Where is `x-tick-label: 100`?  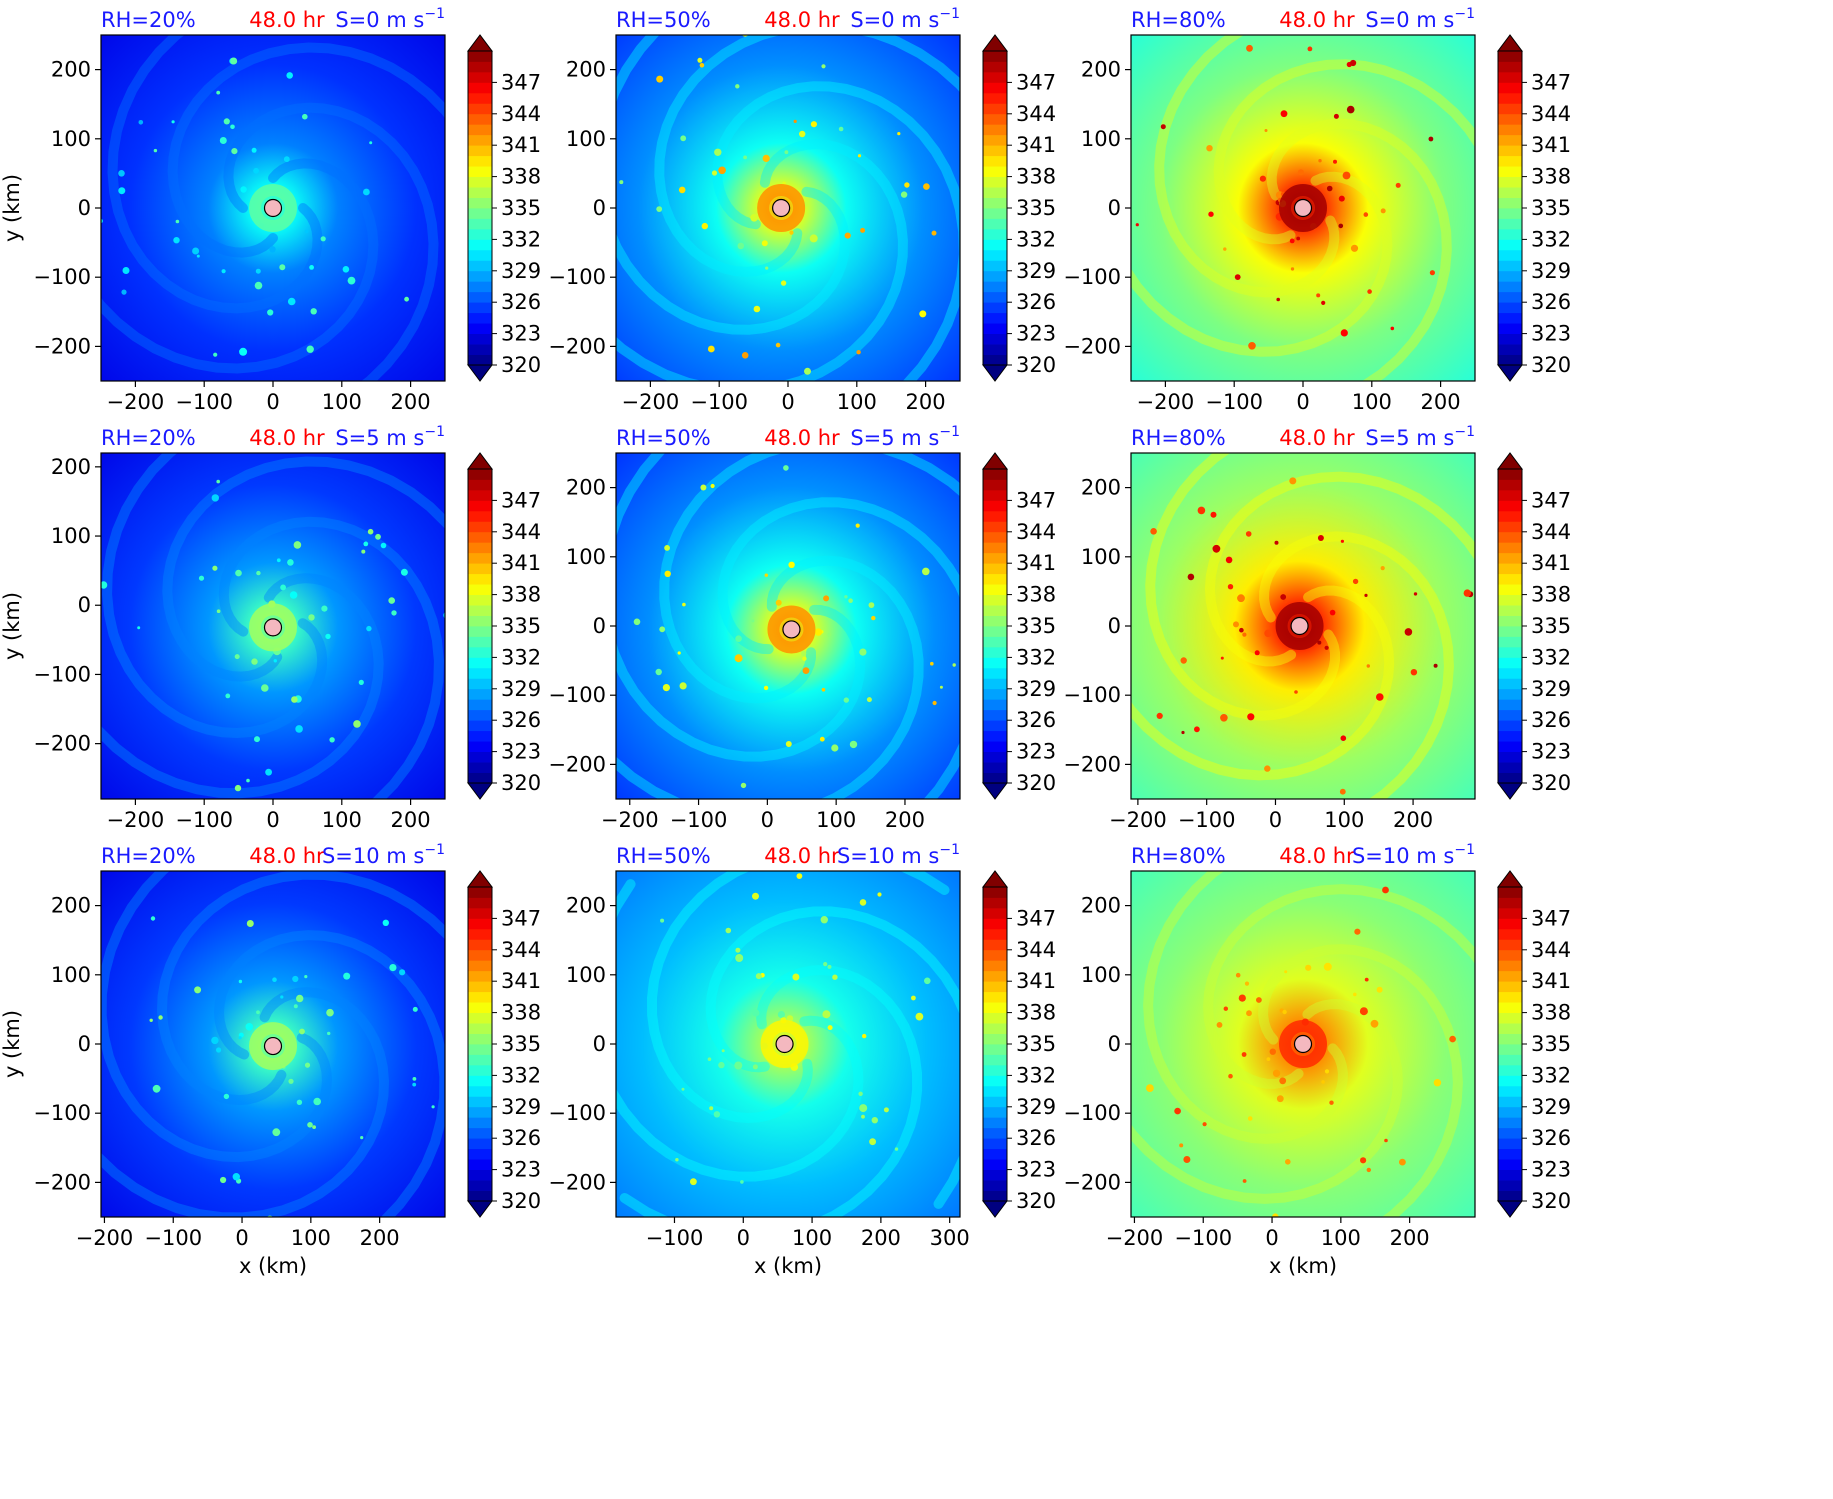
x-tick-label: 100 is located at coordinates (812, 1238).